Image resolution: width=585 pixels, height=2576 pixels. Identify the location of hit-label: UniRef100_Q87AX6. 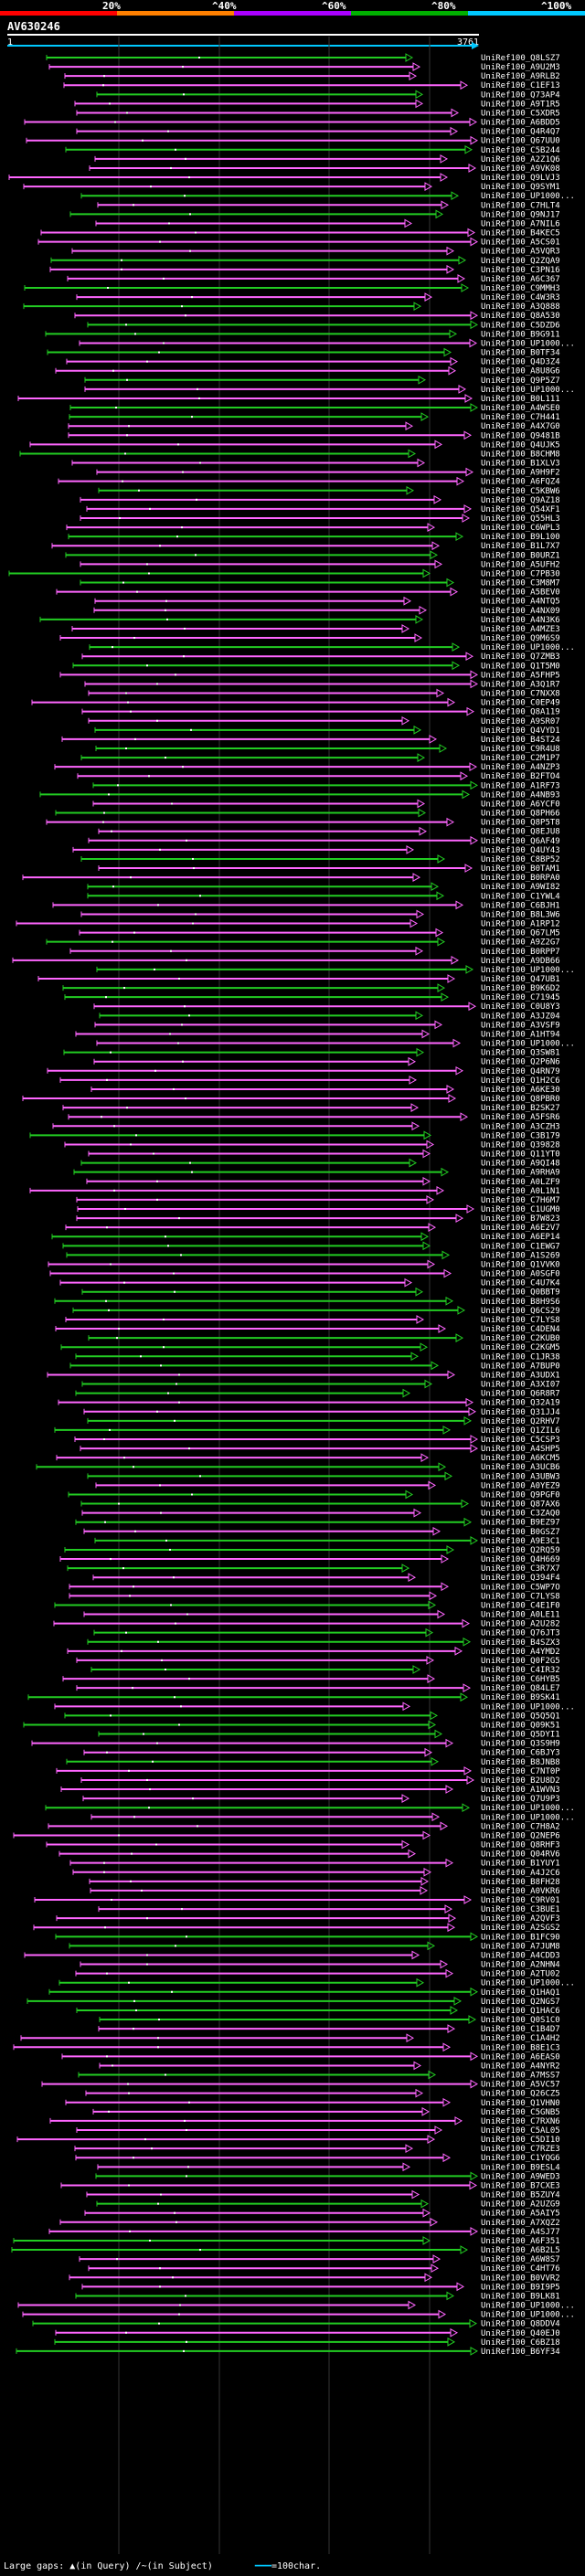
(520, 1505).